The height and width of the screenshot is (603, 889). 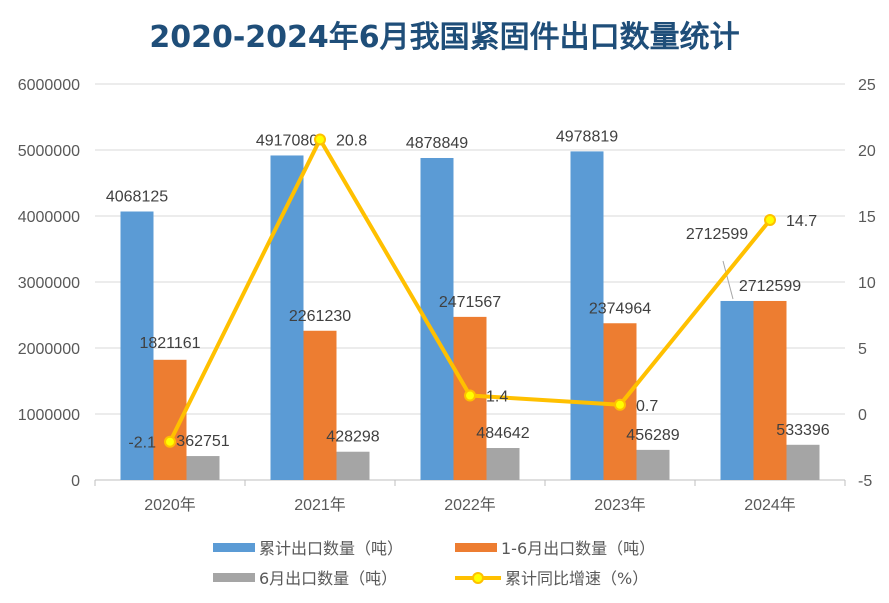 I want to click on bar-data-label: 2374964, so click(x=620, y=308).